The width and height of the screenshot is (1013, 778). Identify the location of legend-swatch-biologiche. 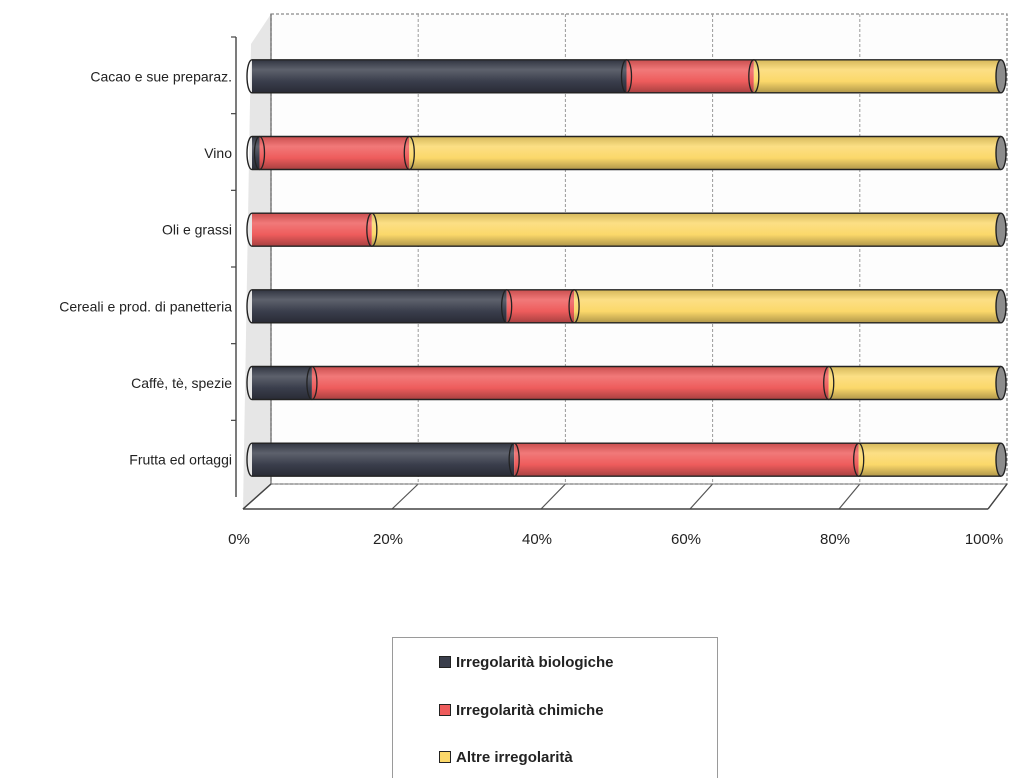
(445, 662).